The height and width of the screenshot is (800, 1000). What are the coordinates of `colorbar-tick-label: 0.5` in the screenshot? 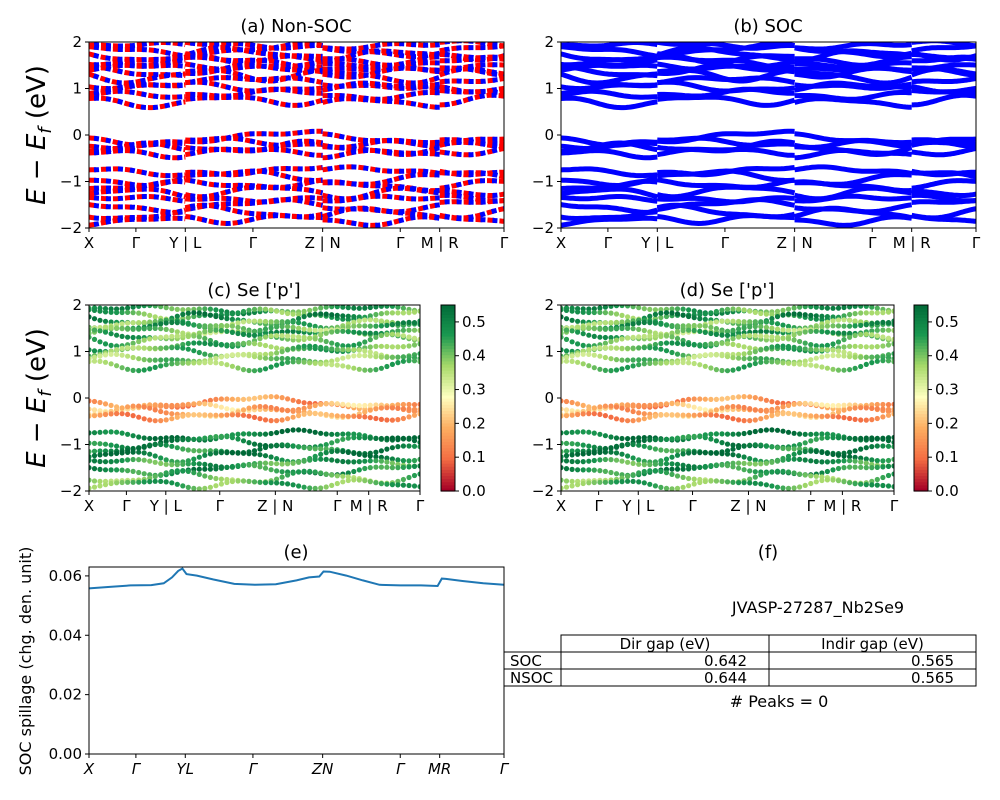 It's located at (947, 322).